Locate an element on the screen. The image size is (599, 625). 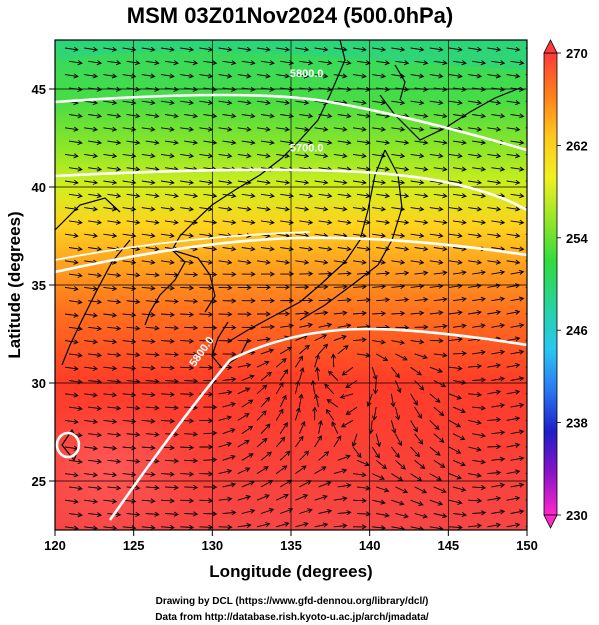
colorbar-label: 254 is located at coordinates (577, 238).